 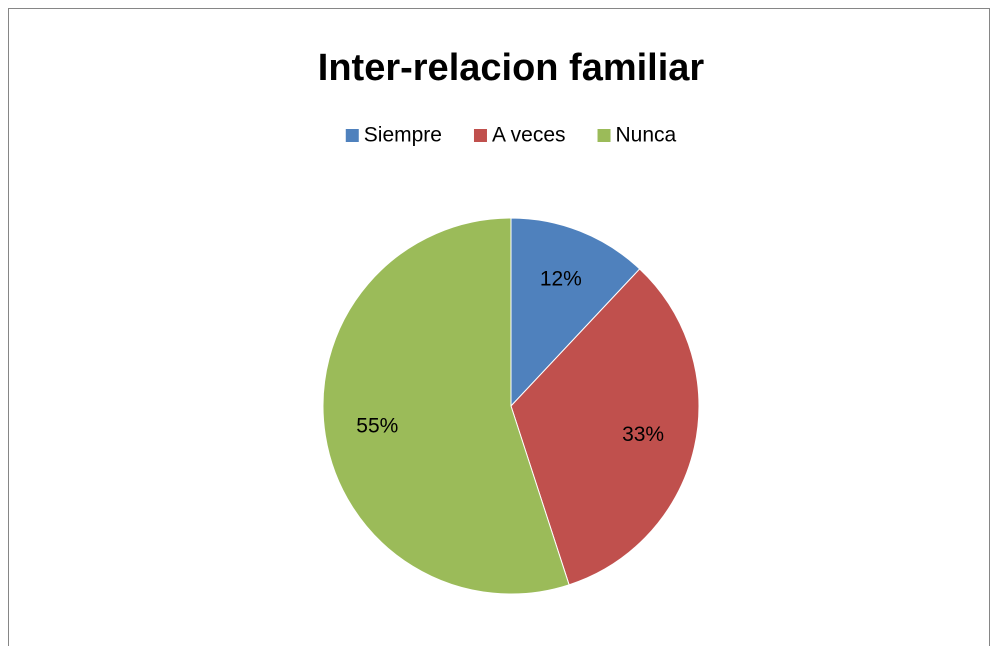 I want to click on legend: Siempre A veces Nunca, so click(x=511, y=135).